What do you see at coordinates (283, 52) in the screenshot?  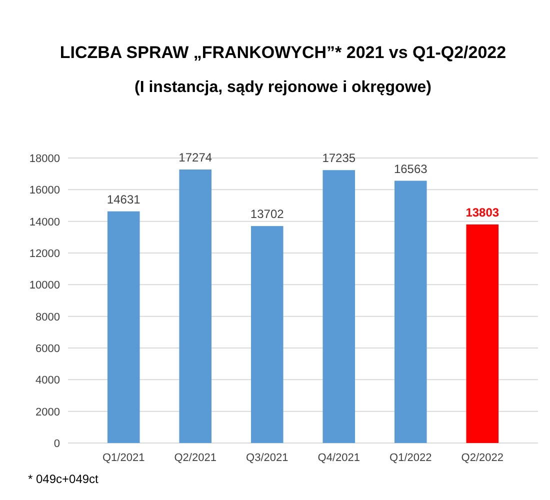 I see `chart-title: LICZBA SPRAW „FRANKOWYCH”* 2021 vs Q1-Q2/2022` at bounding box center [283, 52].